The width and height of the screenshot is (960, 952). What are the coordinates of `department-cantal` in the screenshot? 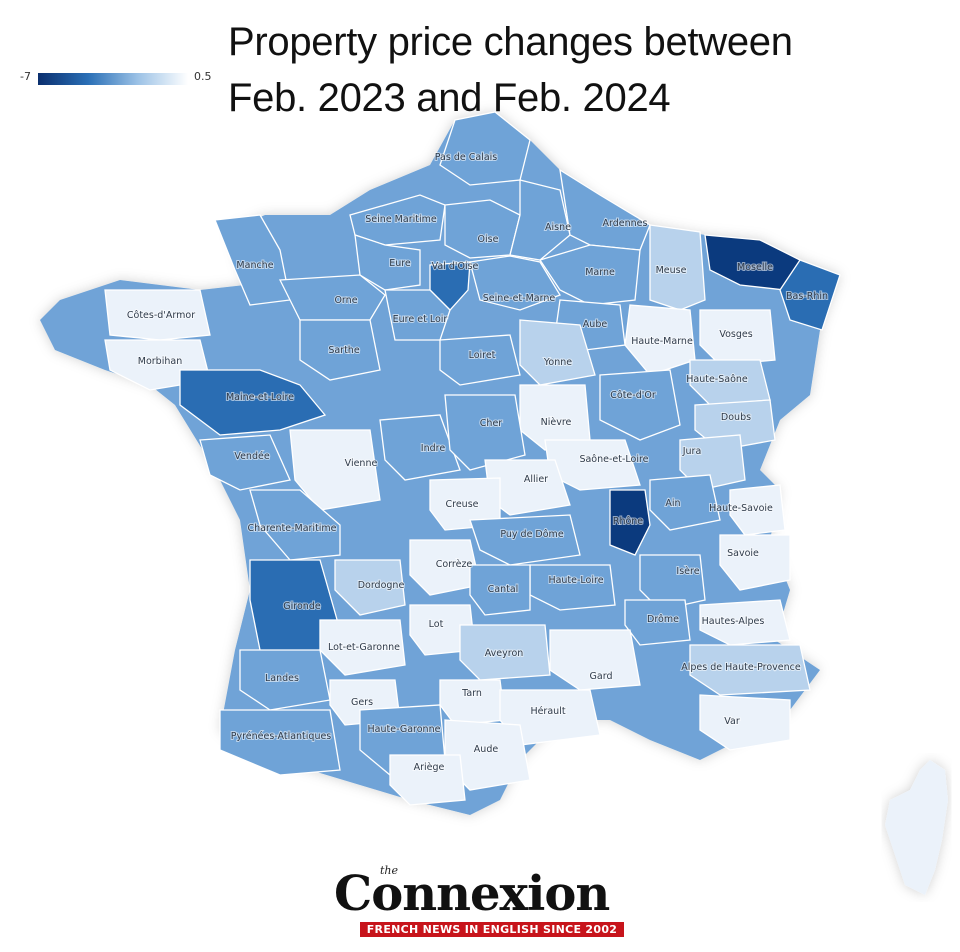 It's located at (500, 590).